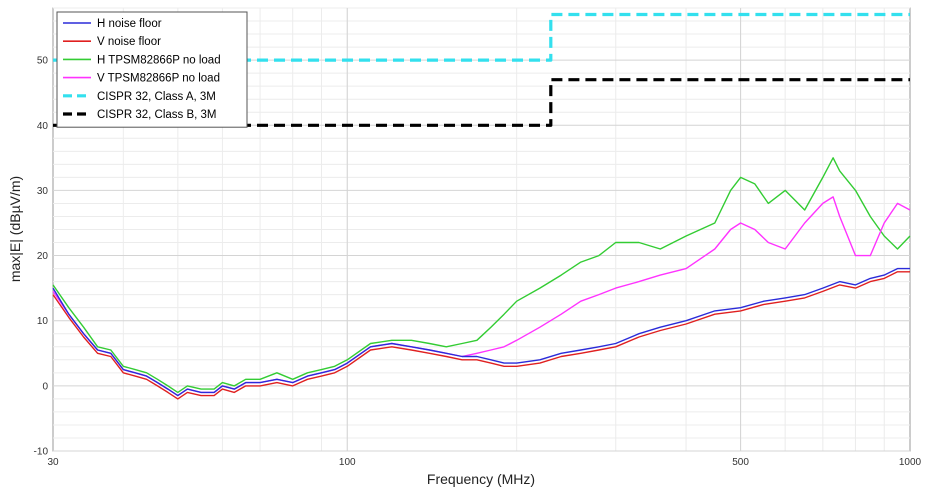  I want to click on x-tick-label: 1000, so click(910, 462).